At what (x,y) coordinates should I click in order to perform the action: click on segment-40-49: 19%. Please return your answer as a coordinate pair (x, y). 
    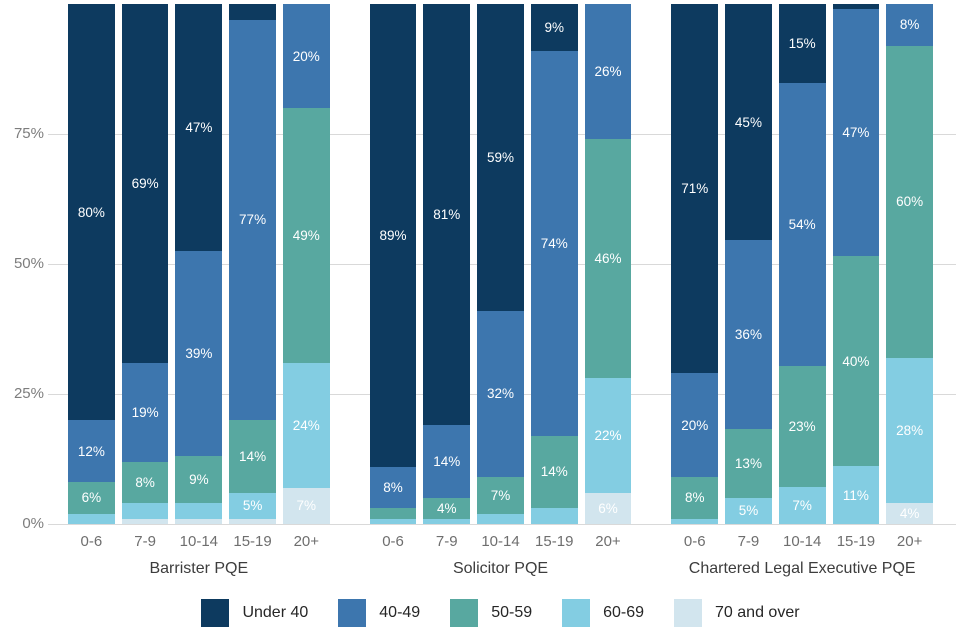
    Looking at the image, I should click on (145, 412).